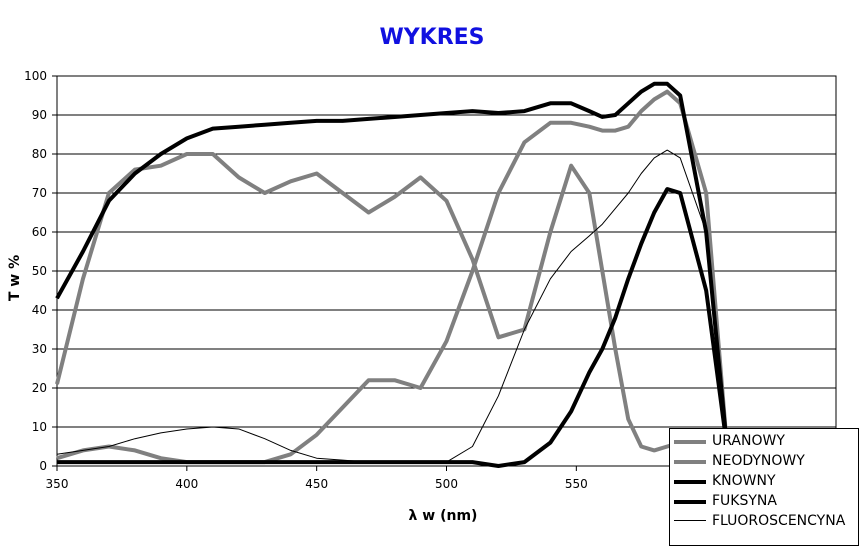 Image resolution: width=867 pixels, height=549 pixels. I want to click on legend-item: FLUOROSCENCYNA, so click(764, 521).